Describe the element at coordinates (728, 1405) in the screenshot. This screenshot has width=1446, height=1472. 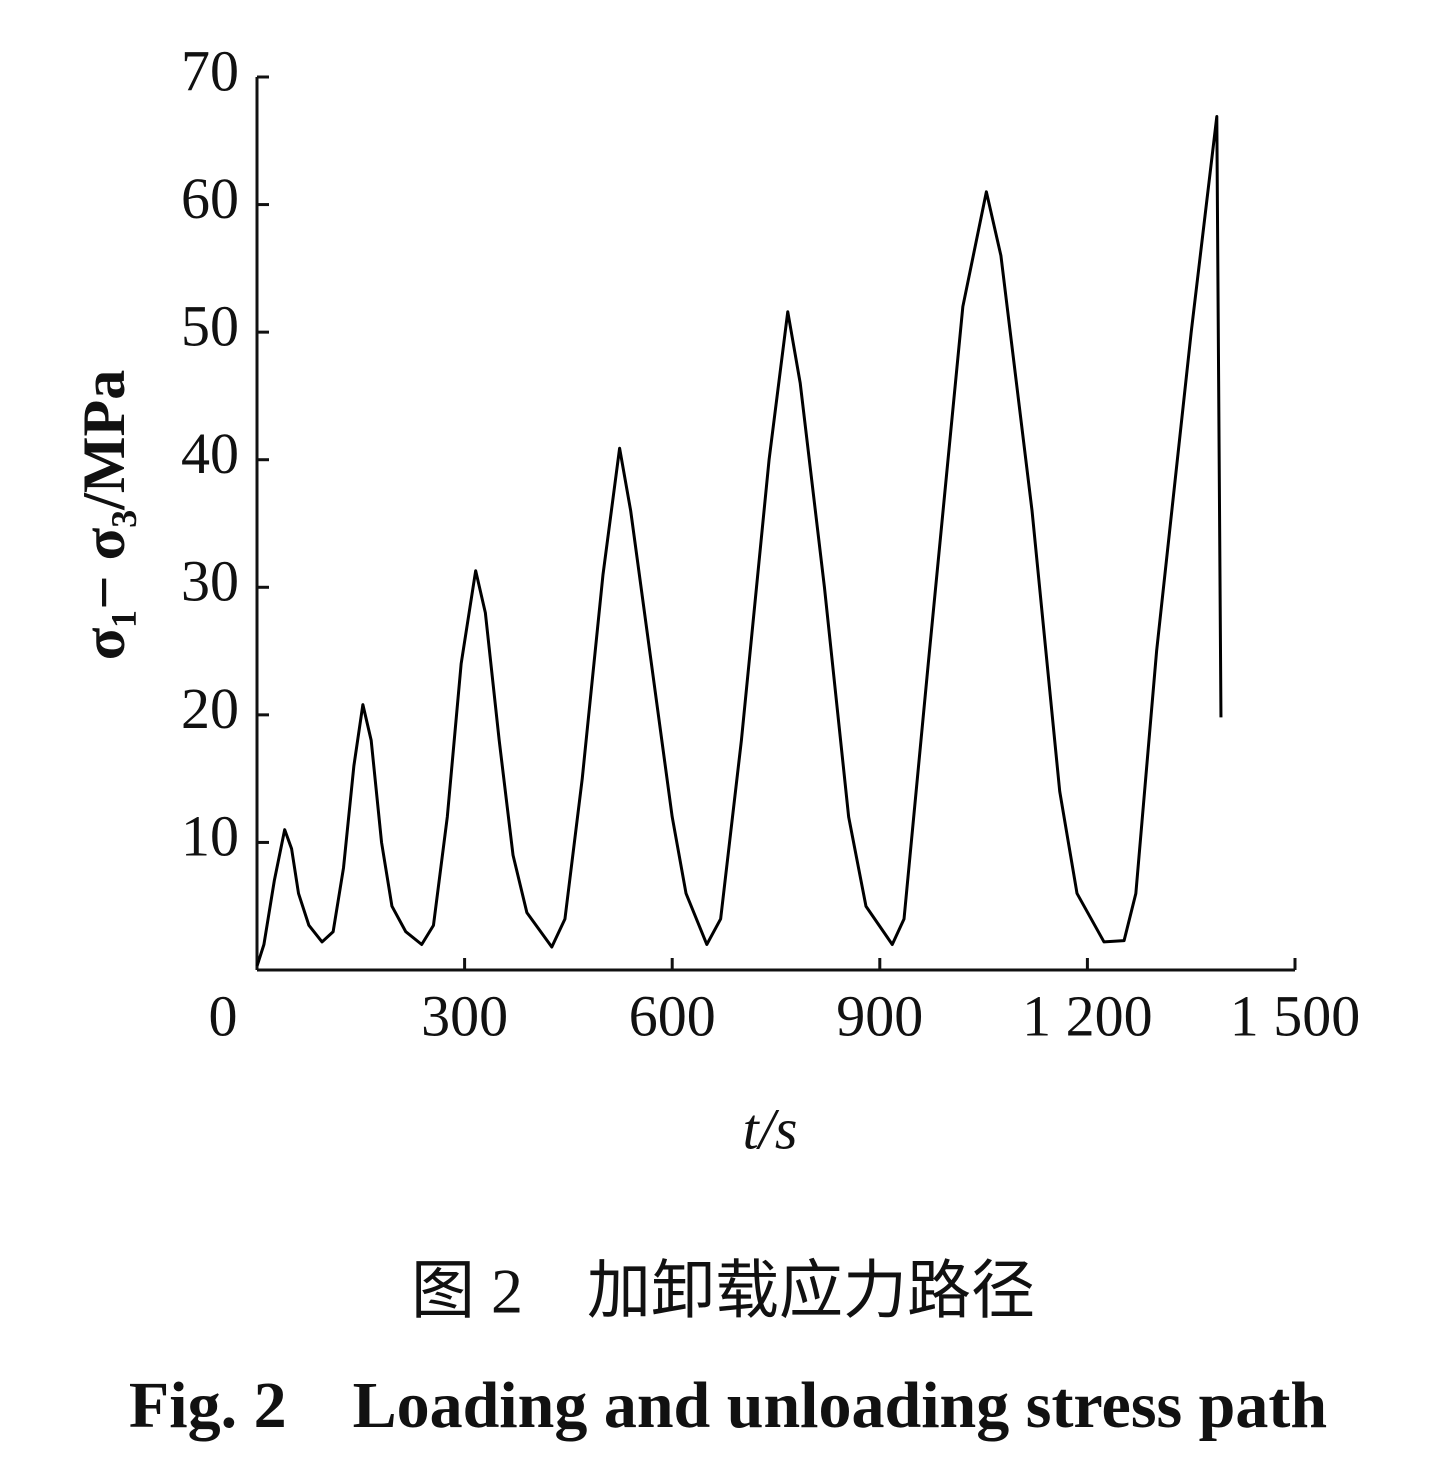
I see `caption-en: Fig. 2 Loading and unloading stress path` at that location.